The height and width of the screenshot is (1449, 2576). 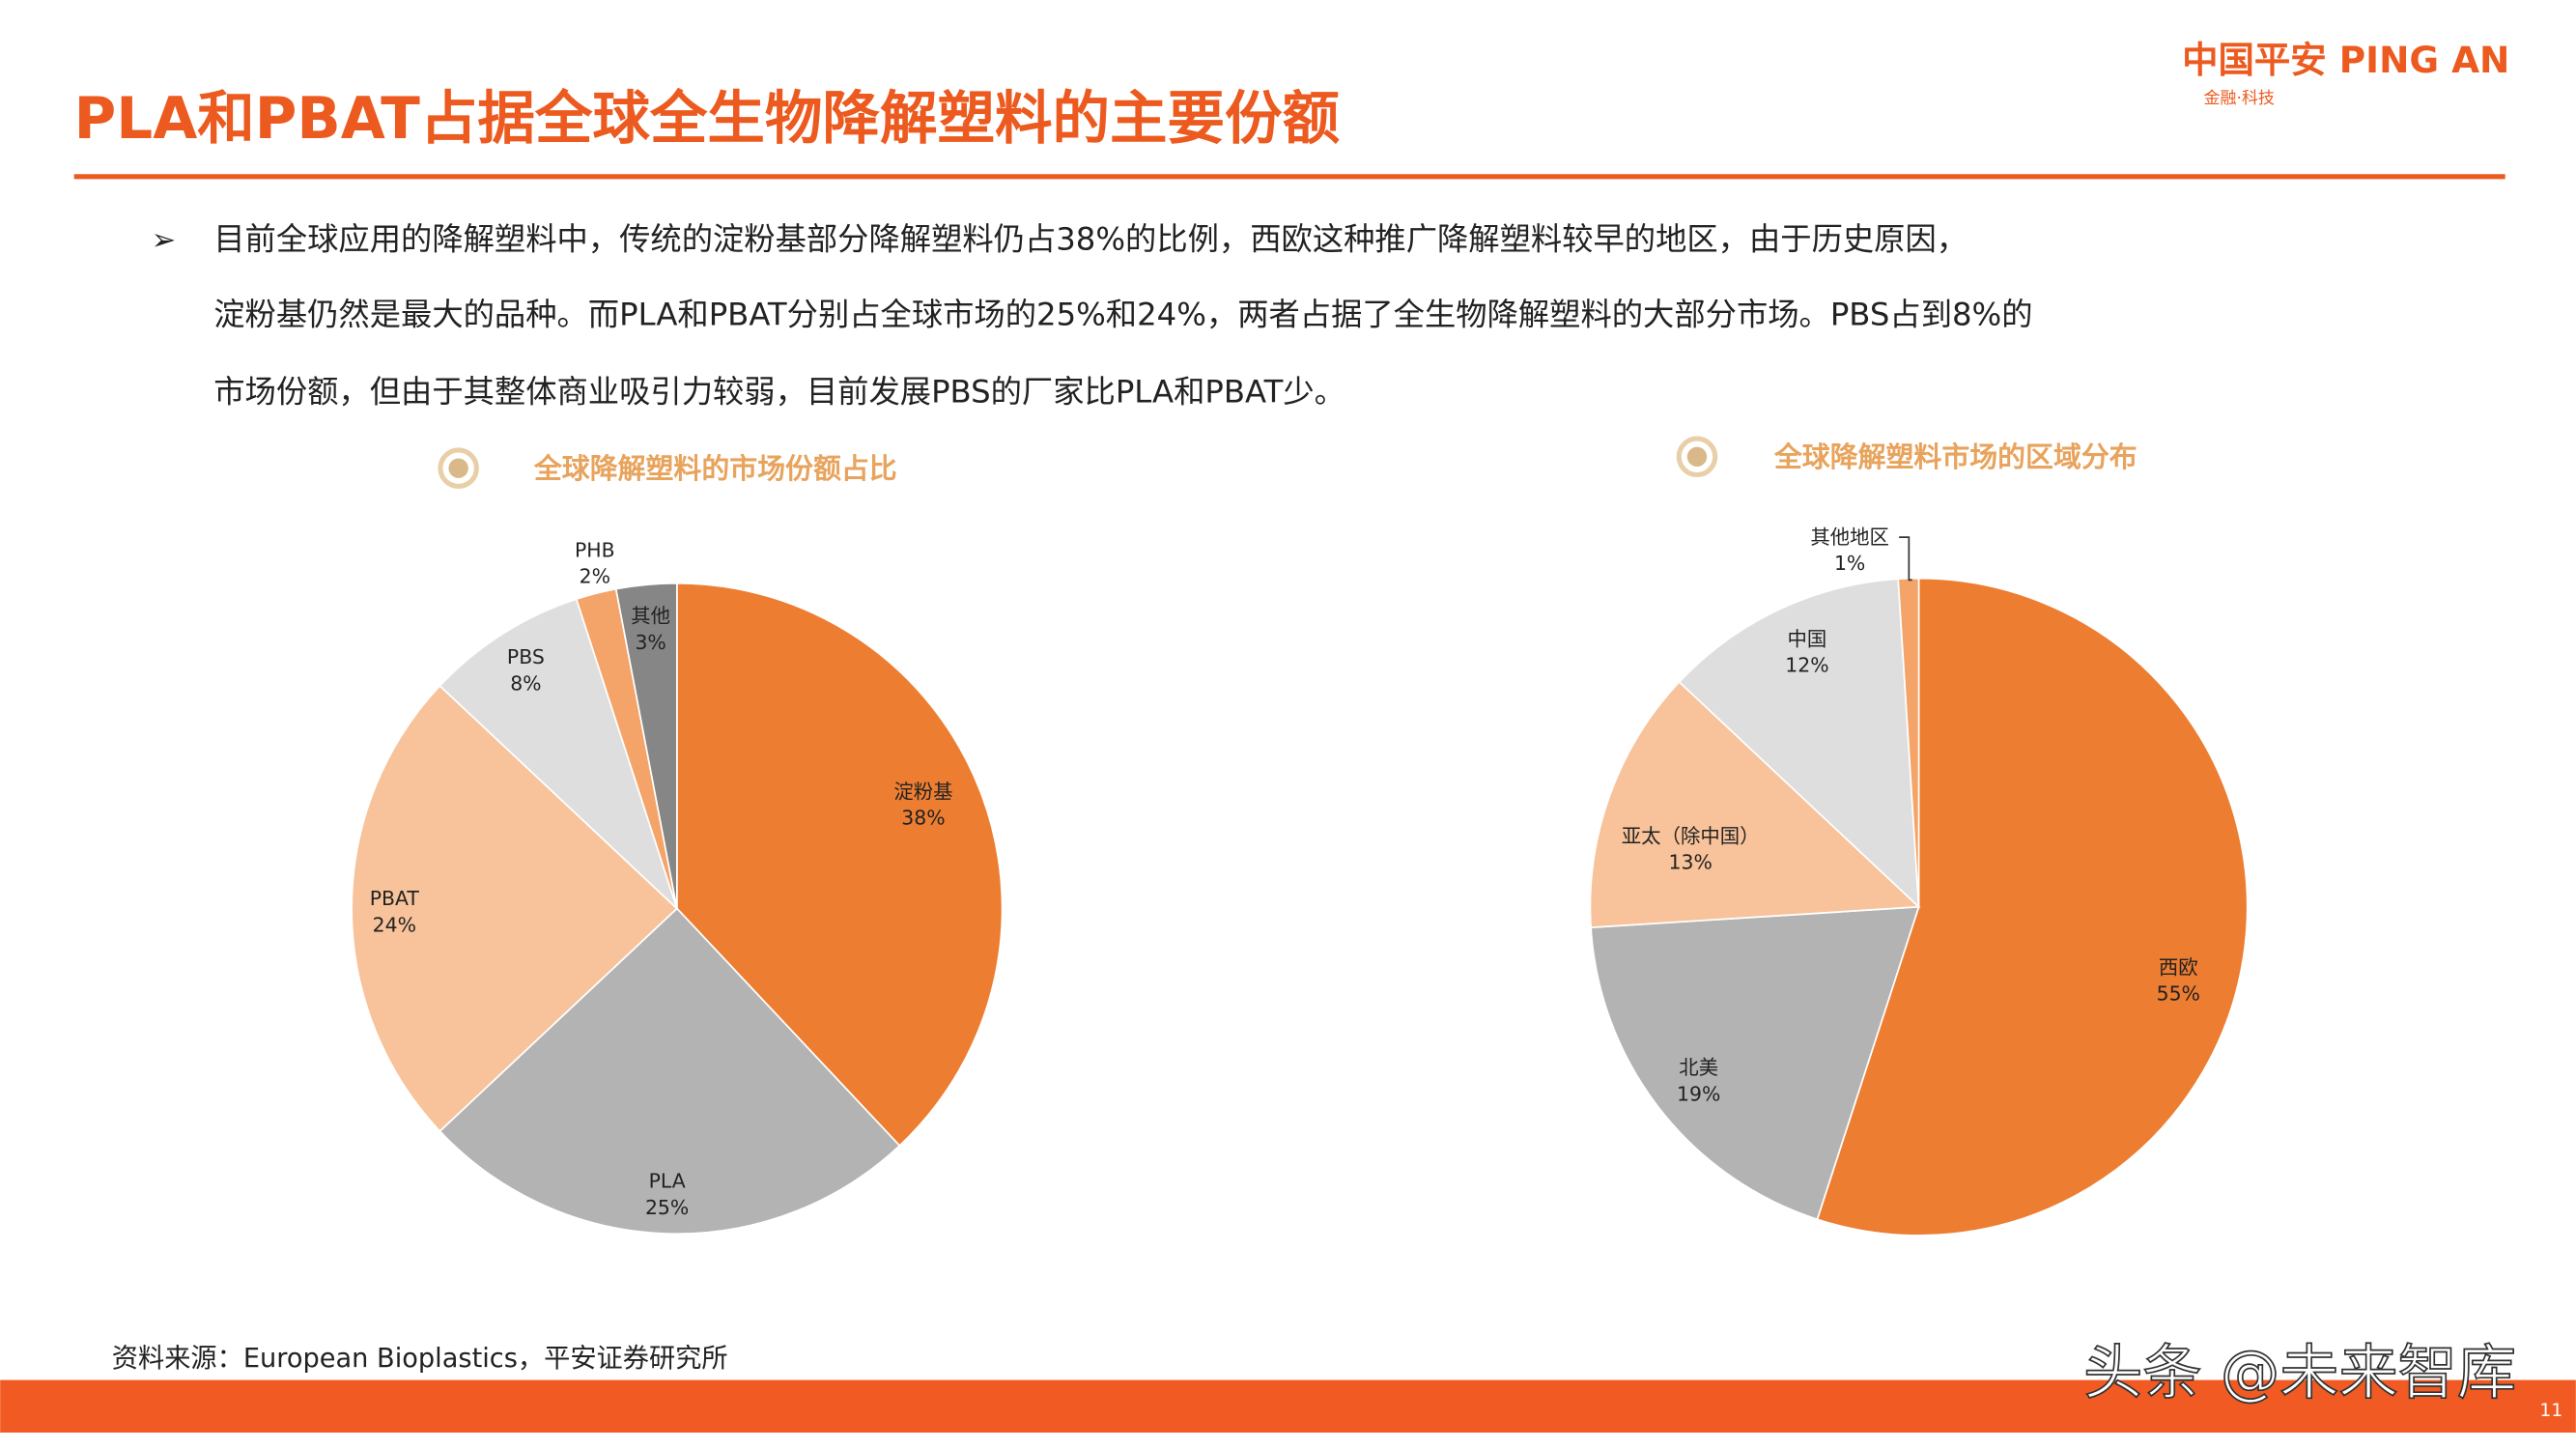 What do you see at coordinates (2178, 994) in the screenshot?
I see `slice-value-label: 55%` at bounding box center [2178, 994].